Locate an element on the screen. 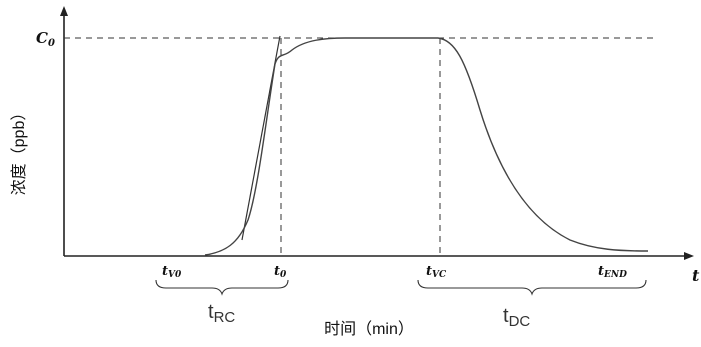  tick-label-tv0: tV0 is located at coordinates (172, 272).